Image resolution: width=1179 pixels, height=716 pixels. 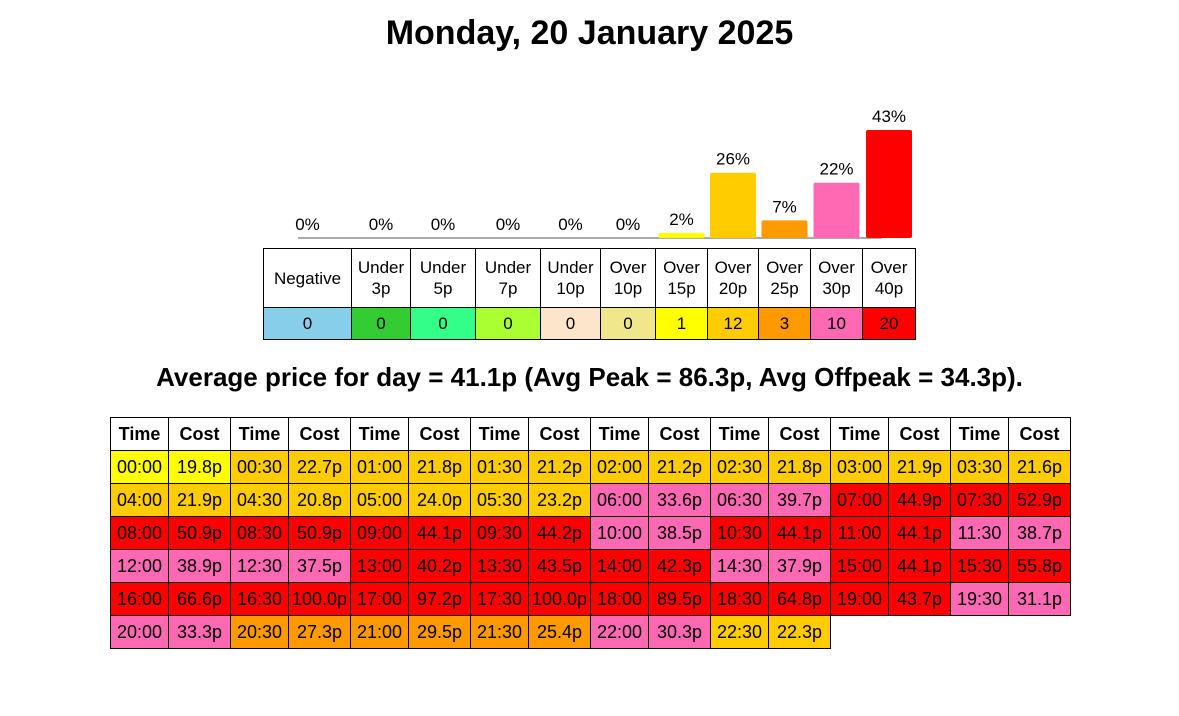 I want to click on slot-cost: 21.6p, so click(x=1039, y=467).